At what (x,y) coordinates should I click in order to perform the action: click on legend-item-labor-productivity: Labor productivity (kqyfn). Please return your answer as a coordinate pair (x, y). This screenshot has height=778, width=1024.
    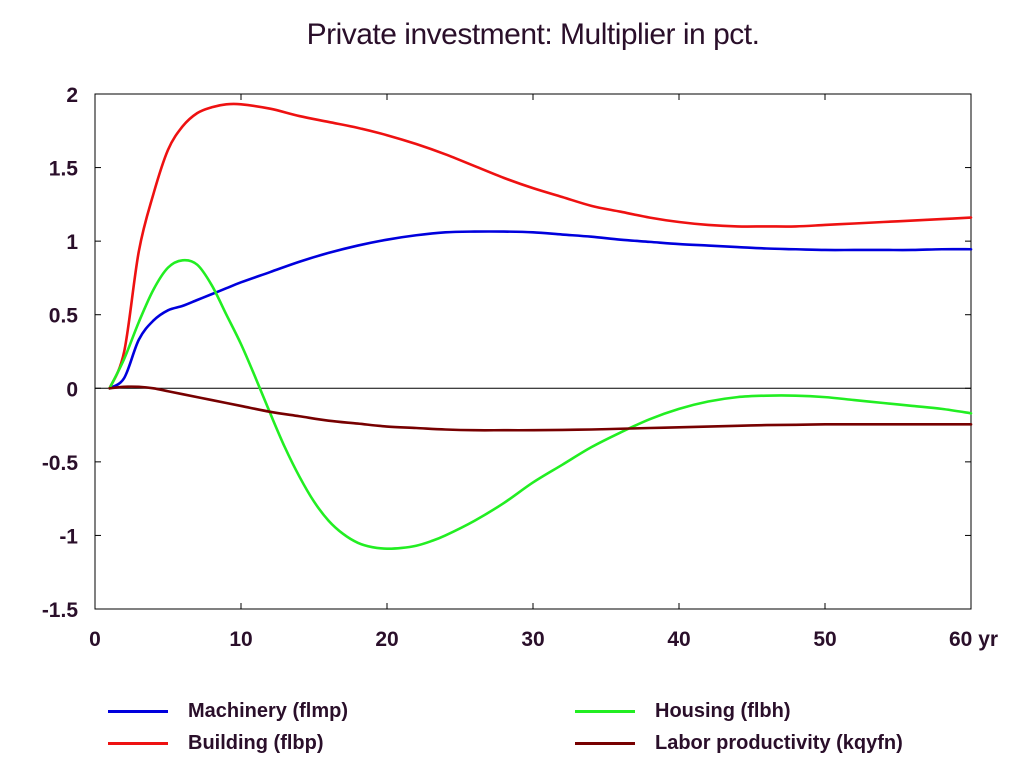
    Looking at the image, I should click on (739, 743).